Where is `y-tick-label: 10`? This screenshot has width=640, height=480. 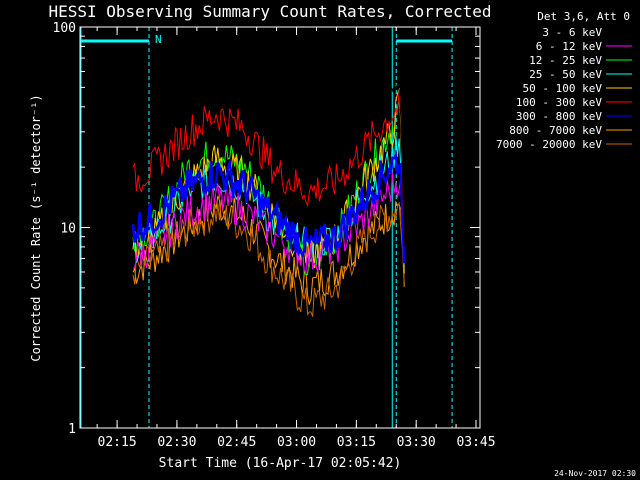 y-tick-label: 10 is located at coordinates (68, 229).